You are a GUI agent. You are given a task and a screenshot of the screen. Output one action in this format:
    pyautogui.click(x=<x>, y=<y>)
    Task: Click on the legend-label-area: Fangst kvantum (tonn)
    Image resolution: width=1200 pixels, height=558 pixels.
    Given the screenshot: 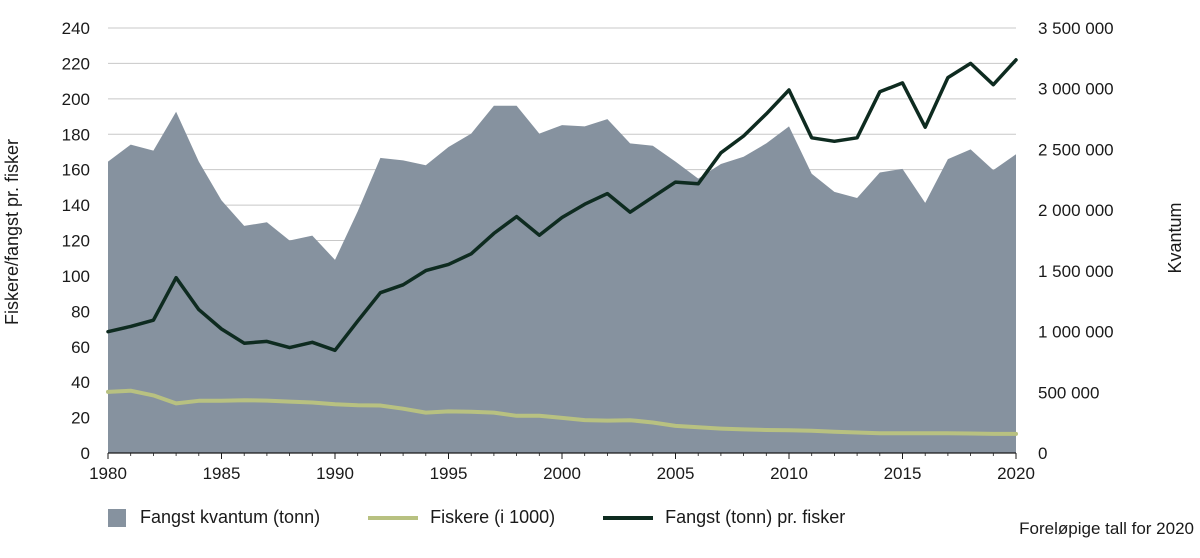 What is the action you would take?
    pyautogui.click(x=230, y=517)
    